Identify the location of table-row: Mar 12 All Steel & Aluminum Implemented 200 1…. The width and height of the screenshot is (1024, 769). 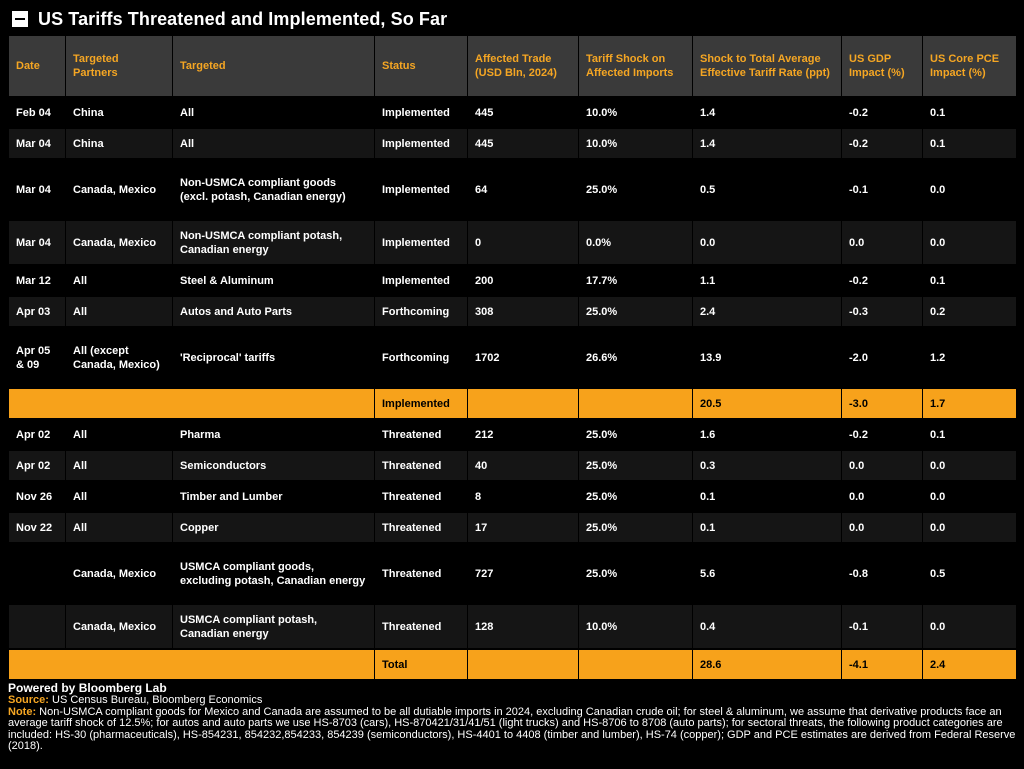
(512, 280).